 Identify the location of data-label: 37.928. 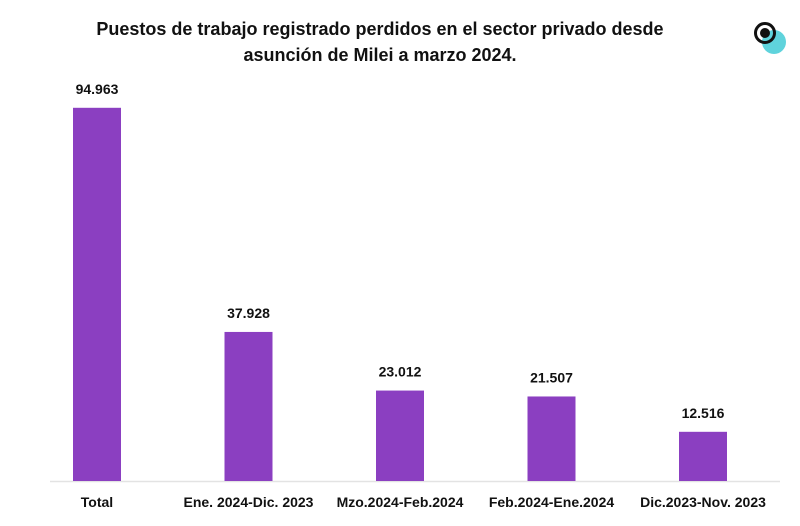
(248, 313).